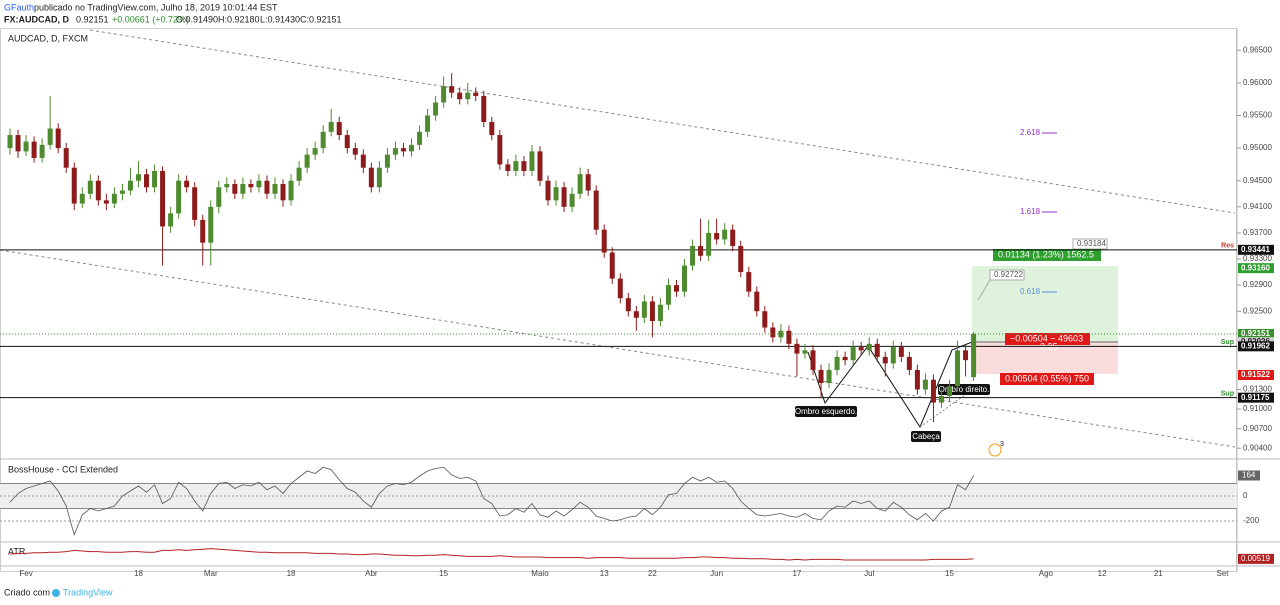 The width and height of the screenshot is (1280, 605). Describe the element at coordinates (1257, 115) in the screenshot. I see `y-tick-label: 0.95500` at that location.